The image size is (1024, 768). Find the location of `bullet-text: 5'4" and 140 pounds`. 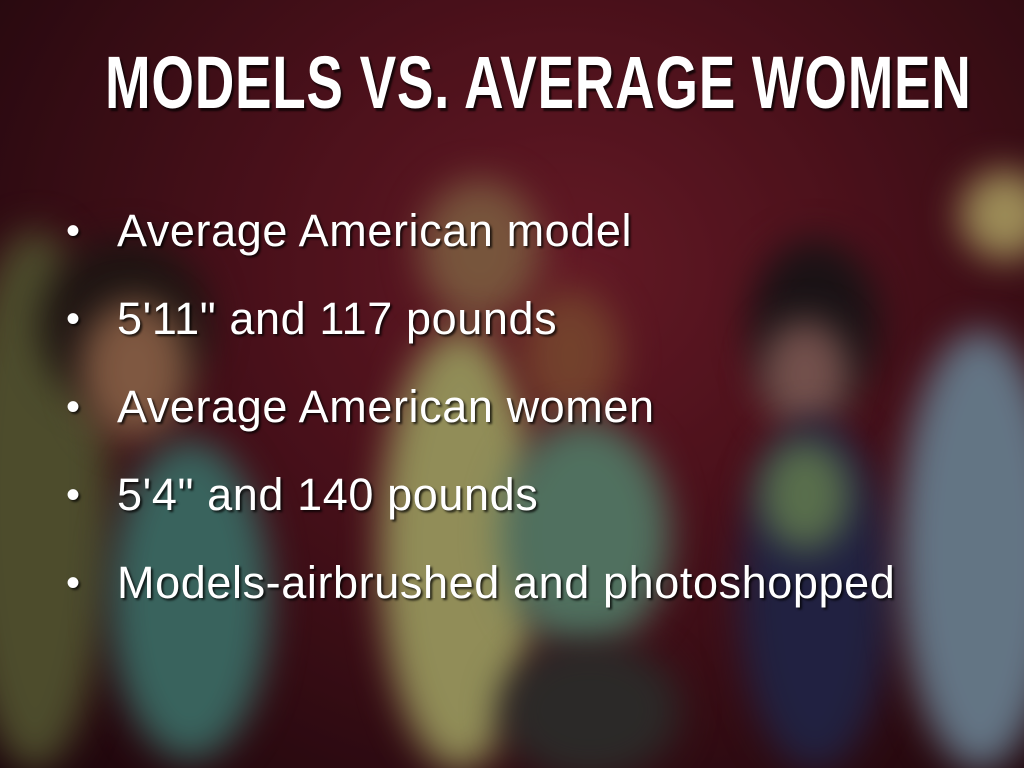

bullet-text: 5'4" and 140 pounds is located at coordinates (328, 494).